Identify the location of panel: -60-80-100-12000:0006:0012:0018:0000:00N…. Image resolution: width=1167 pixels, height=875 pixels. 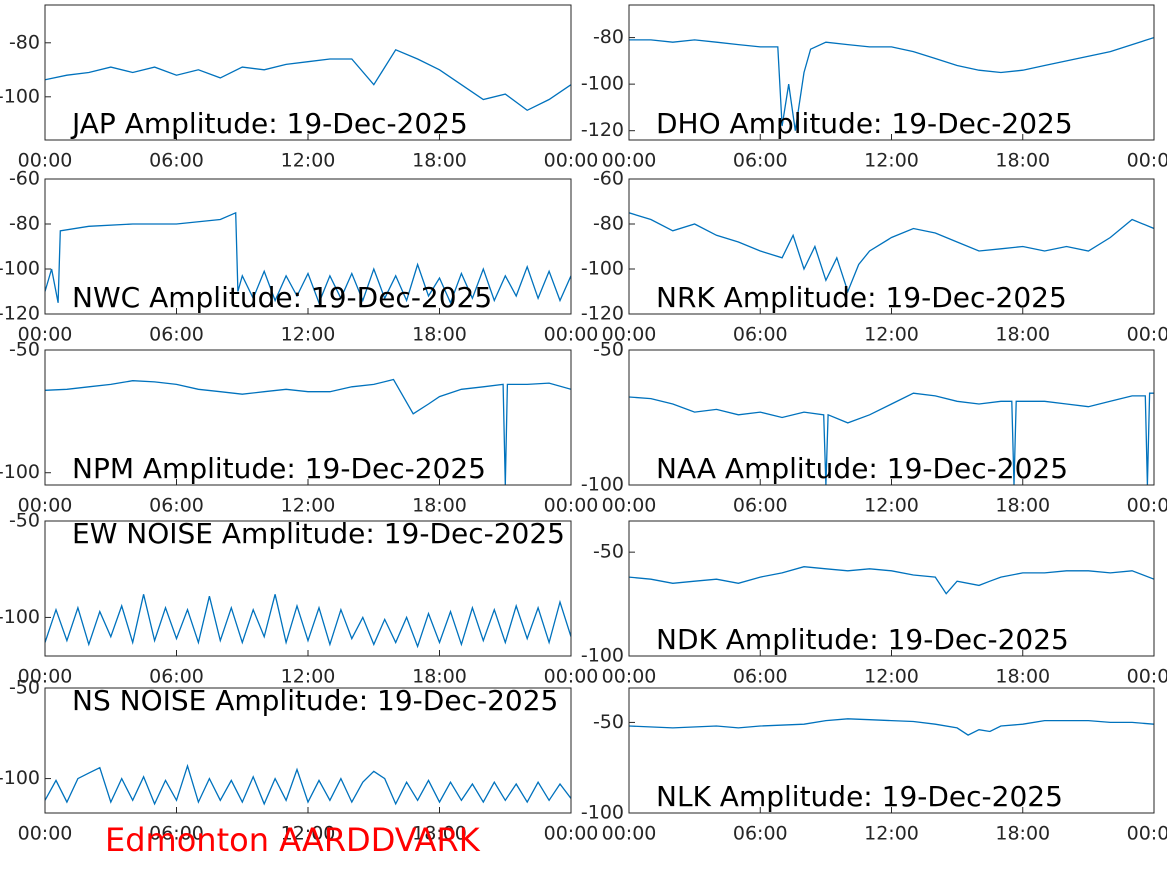
(874, 257).